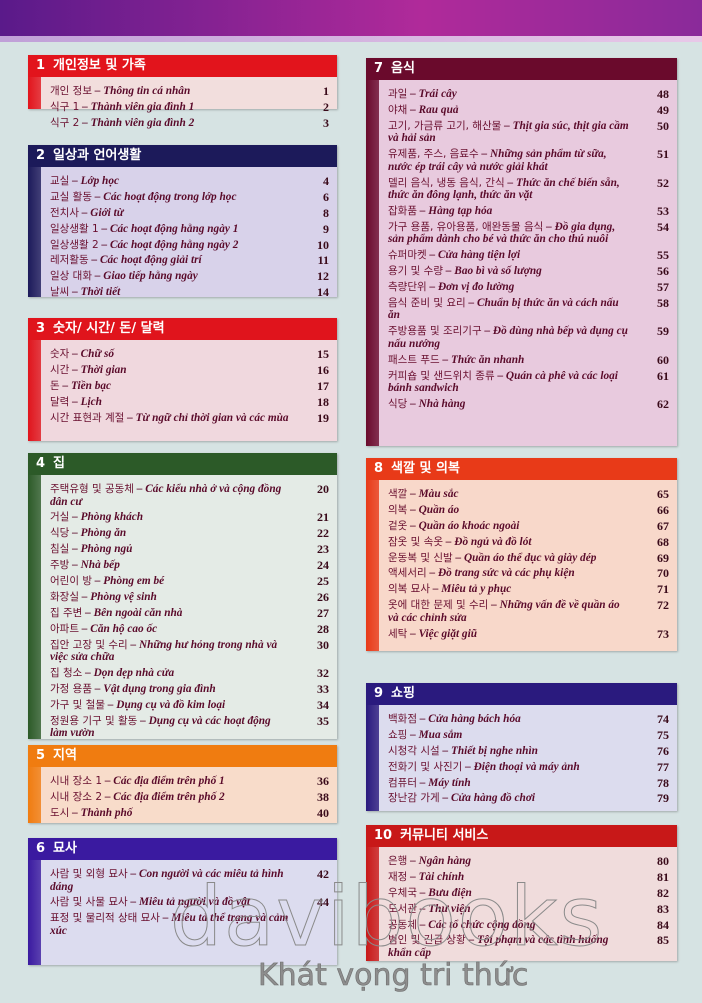  Describe the element at coordinates (528, 255) in the screenshot. I see `toc-entry: 슈퍼마켓 – Cửa hàng tiện lợi 55` at that location.